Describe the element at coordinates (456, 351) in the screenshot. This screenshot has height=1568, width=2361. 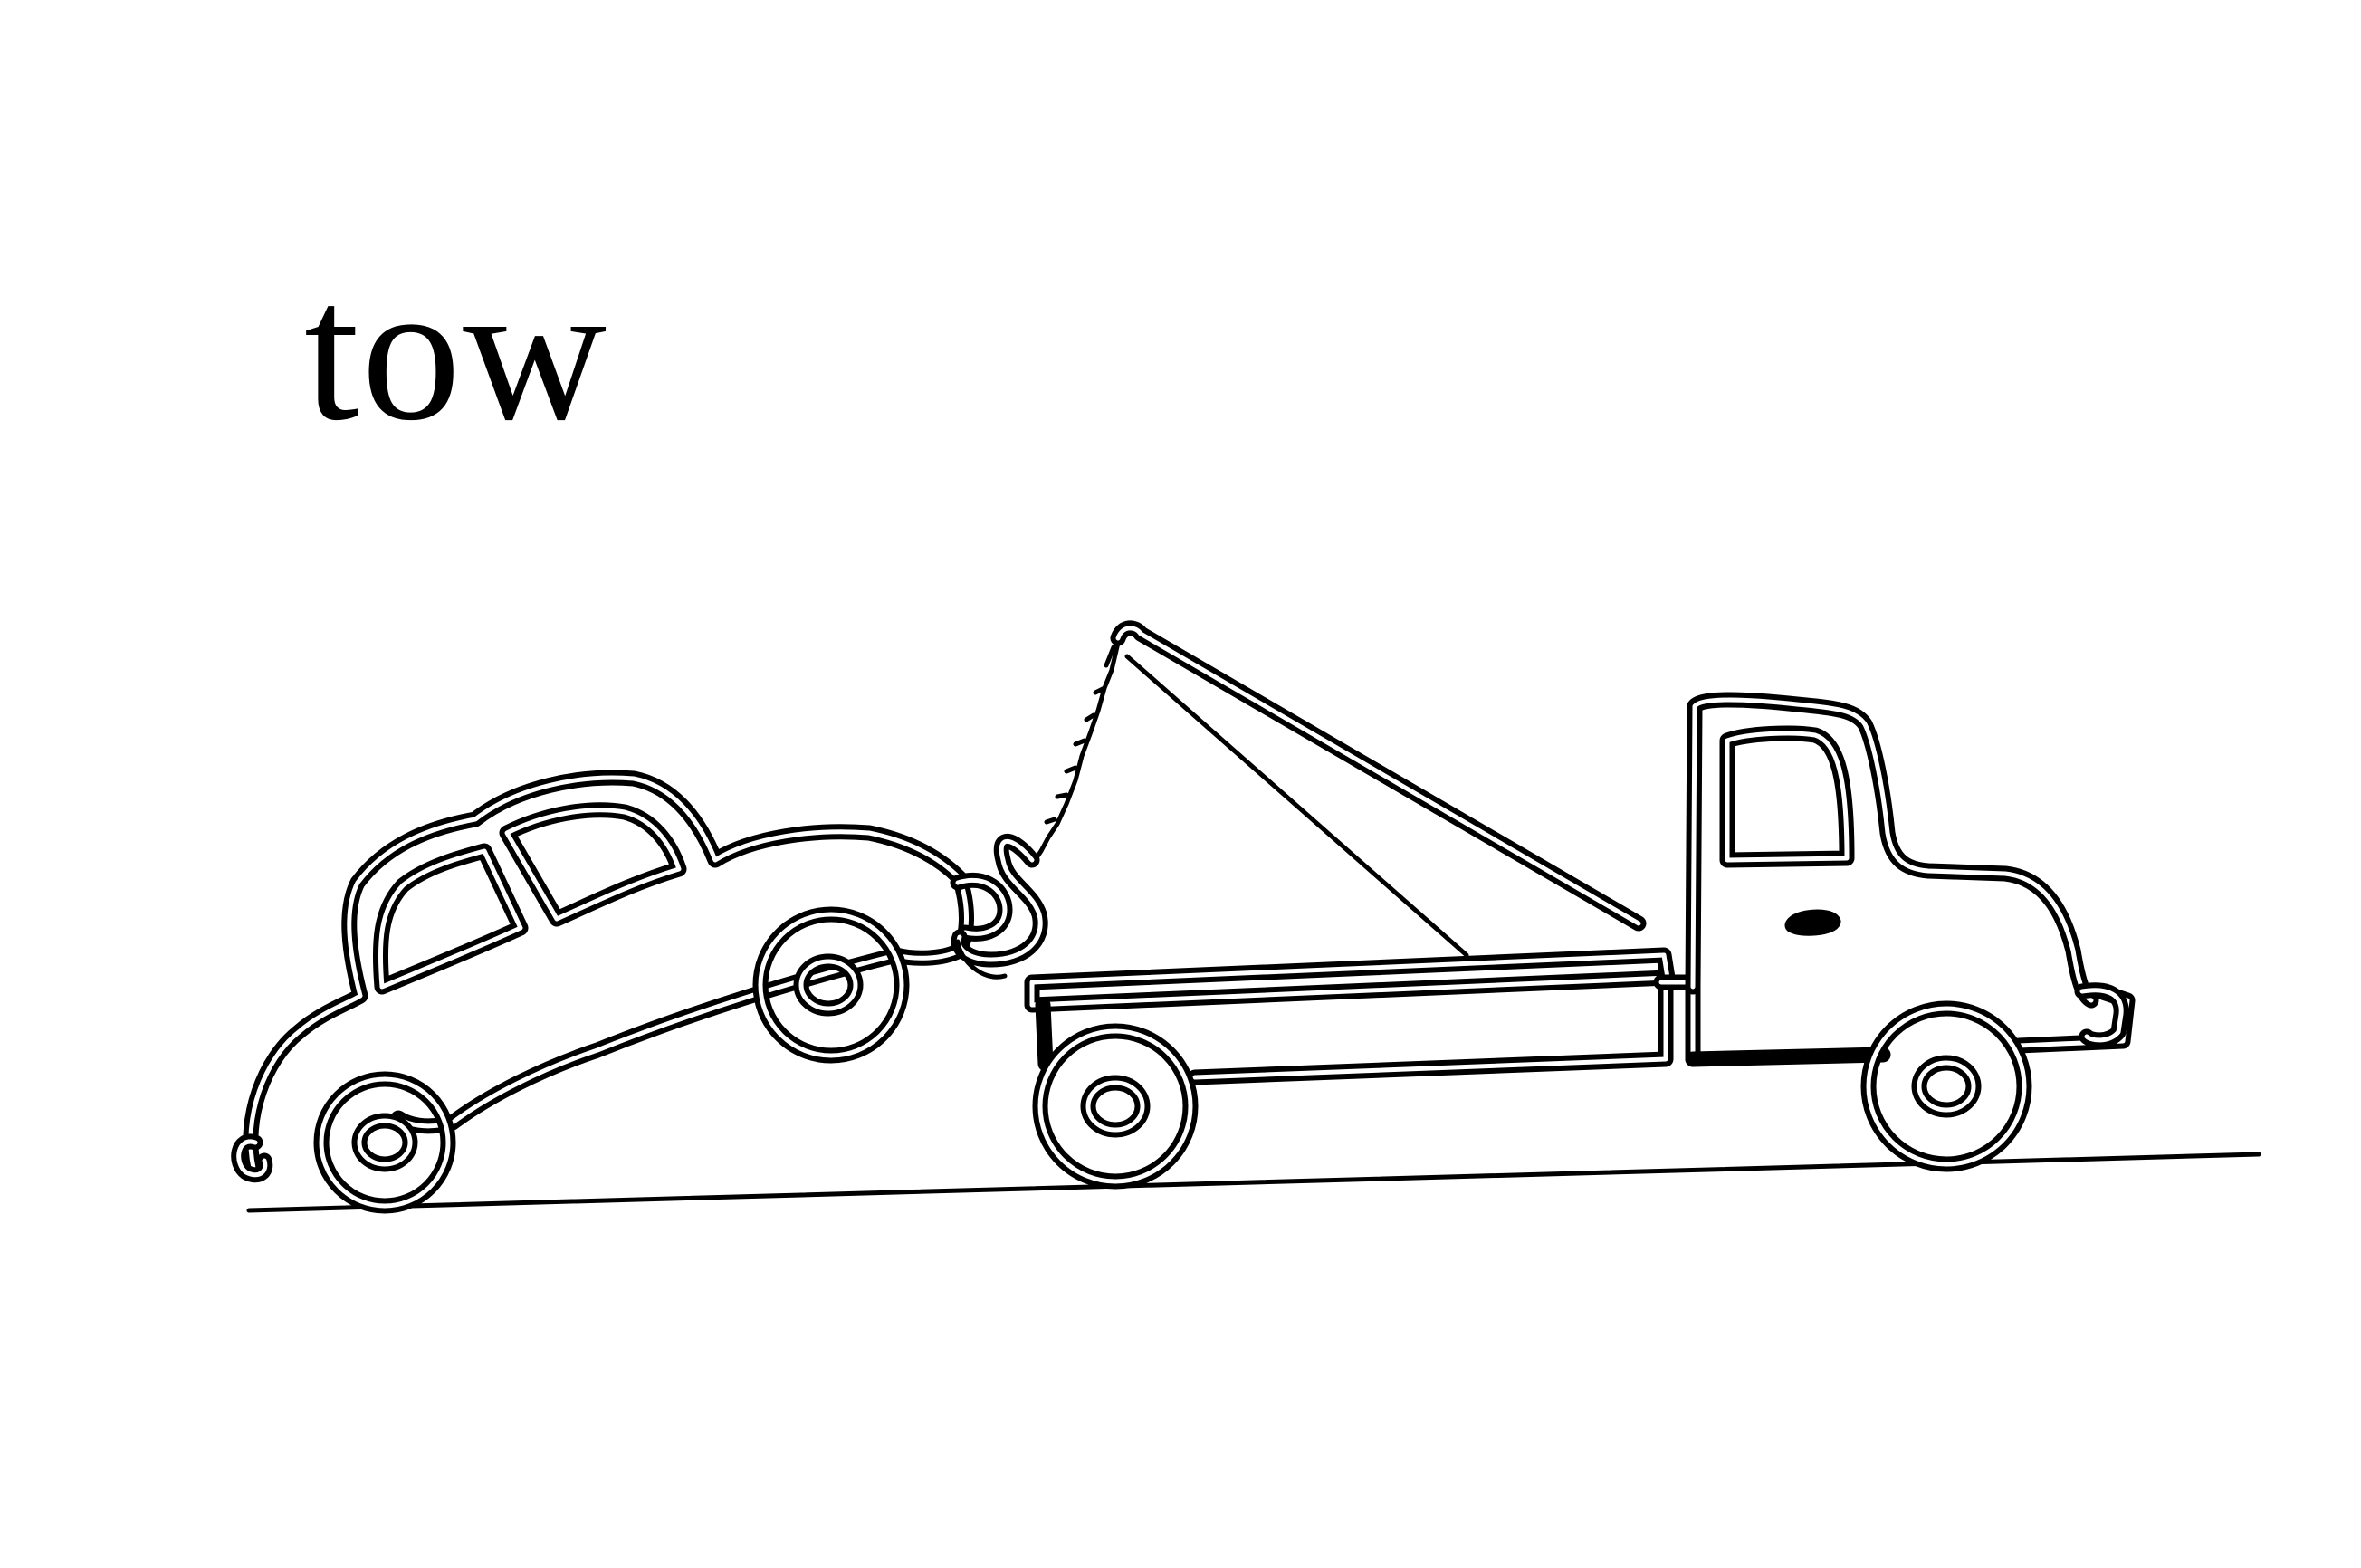
I see `caption-word: tow` at that location.